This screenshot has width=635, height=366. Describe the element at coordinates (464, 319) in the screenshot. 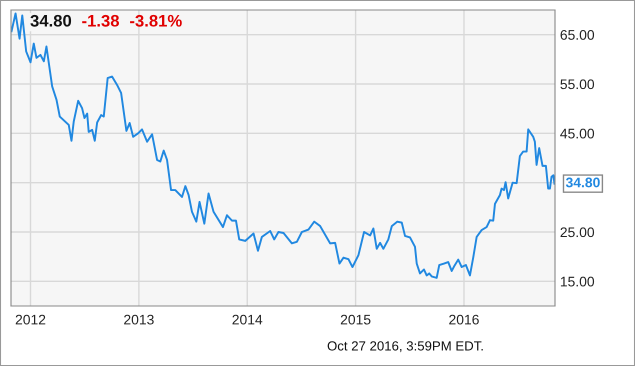

I see `x-tick-label: 2016` at that location.